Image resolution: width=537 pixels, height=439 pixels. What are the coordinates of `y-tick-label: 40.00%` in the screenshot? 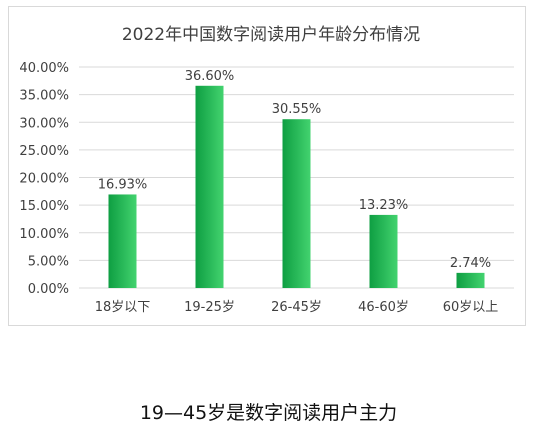 It's located at (44, 68).